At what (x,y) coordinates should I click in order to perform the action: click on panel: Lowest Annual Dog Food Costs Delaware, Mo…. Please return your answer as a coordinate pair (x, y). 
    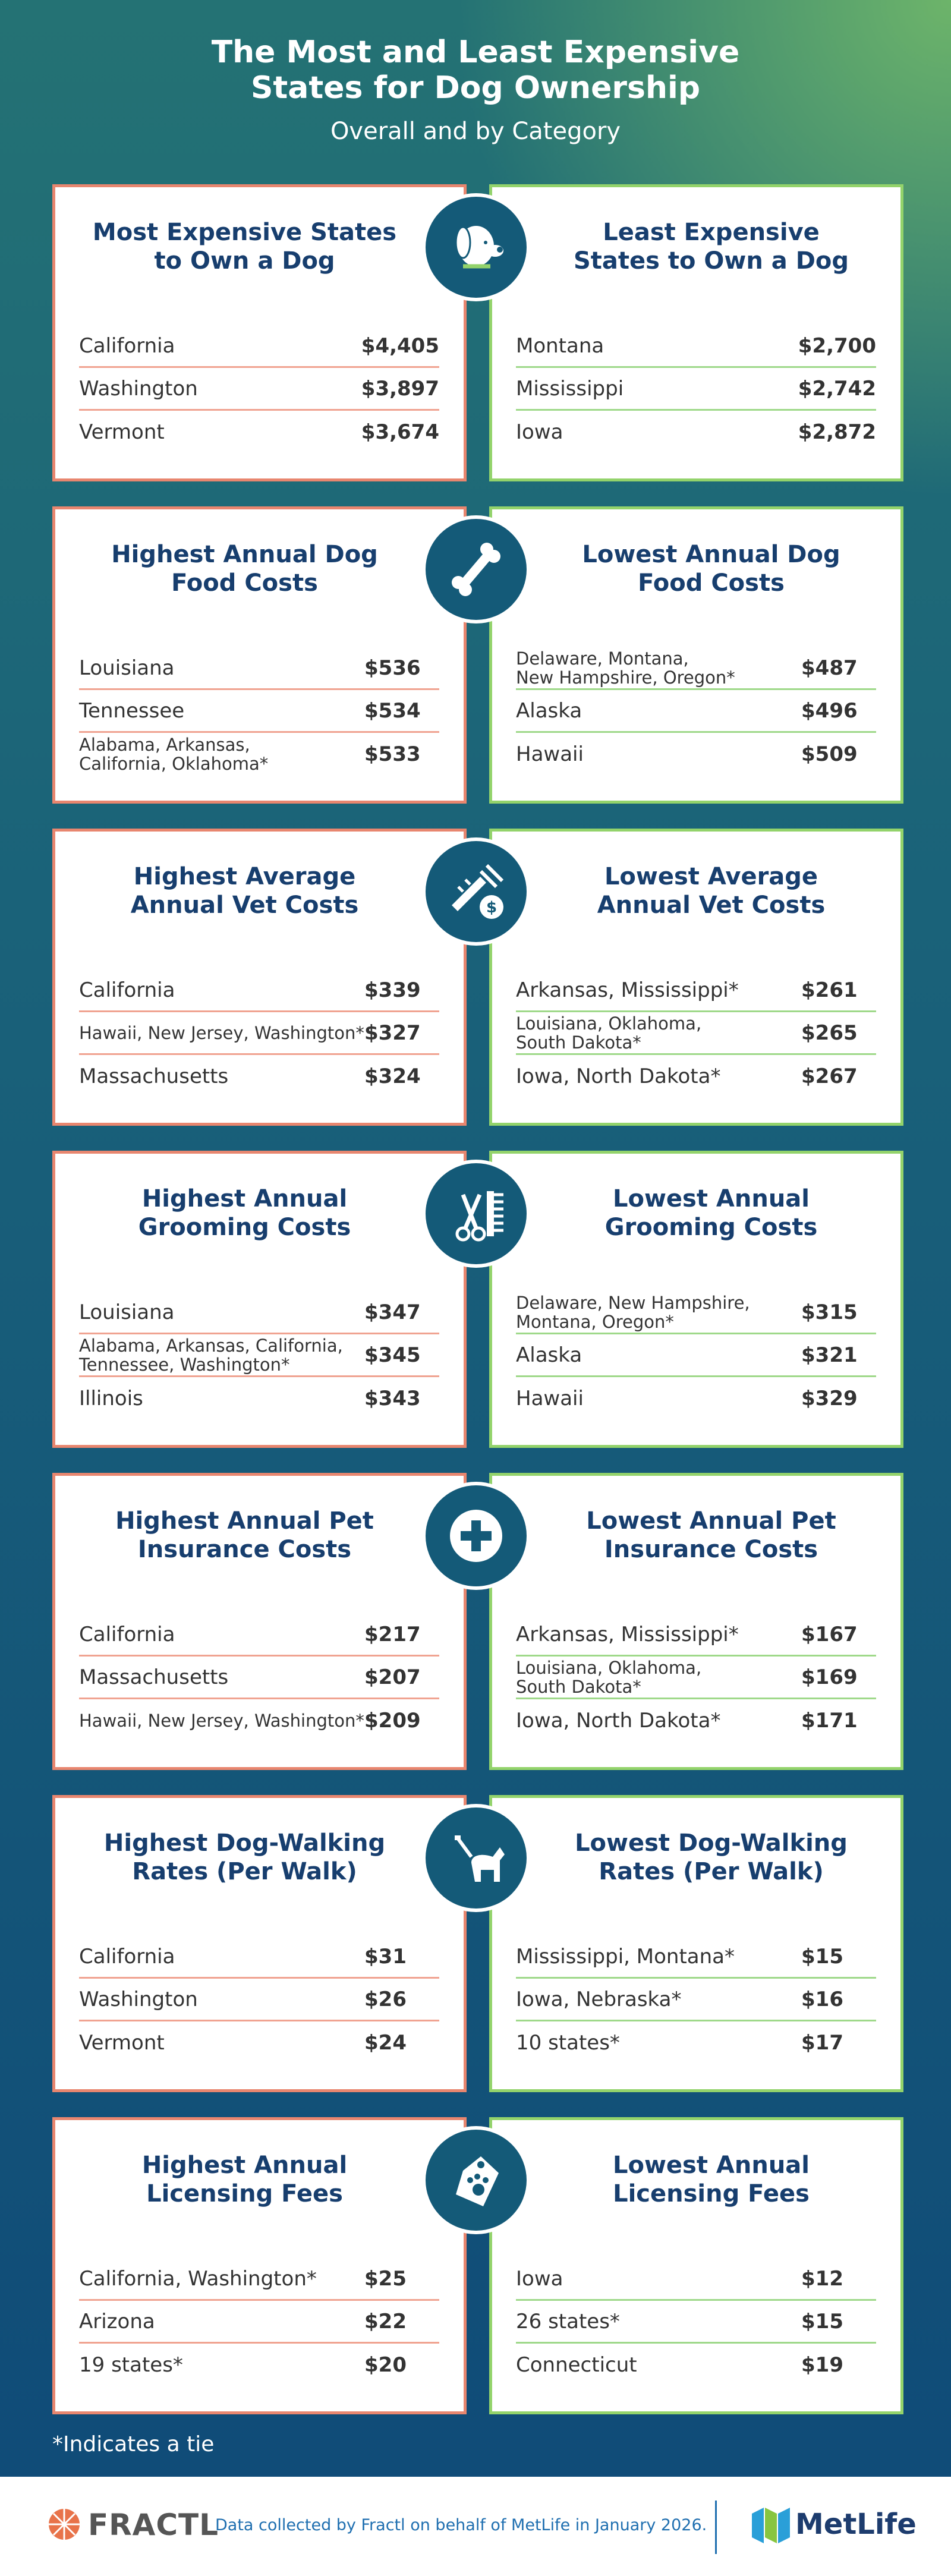
    Looking at the image, I should click on (696, 655).